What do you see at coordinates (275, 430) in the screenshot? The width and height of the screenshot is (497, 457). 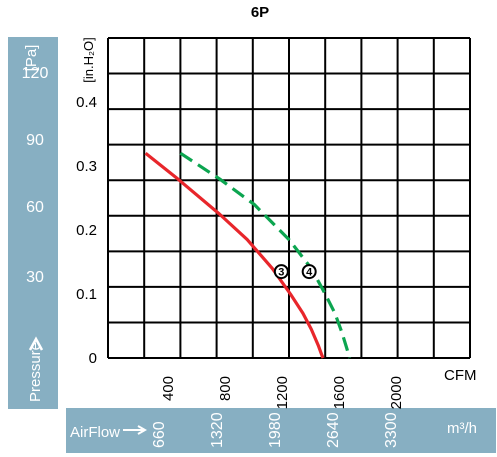 I see `m3h-tick-label: 1980` at bounding box center [275, 430].